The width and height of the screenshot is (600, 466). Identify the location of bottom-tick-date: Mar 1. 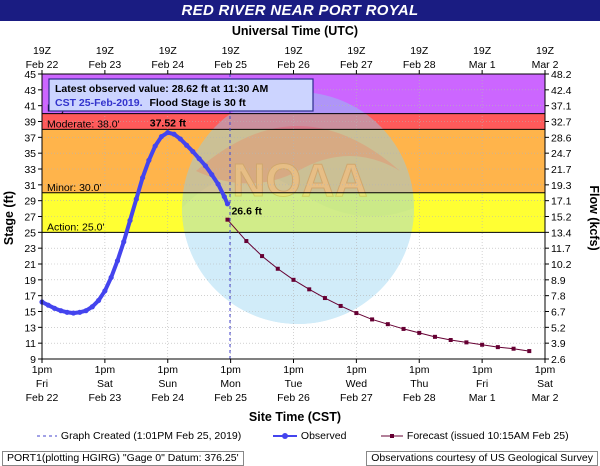
(482, 398).